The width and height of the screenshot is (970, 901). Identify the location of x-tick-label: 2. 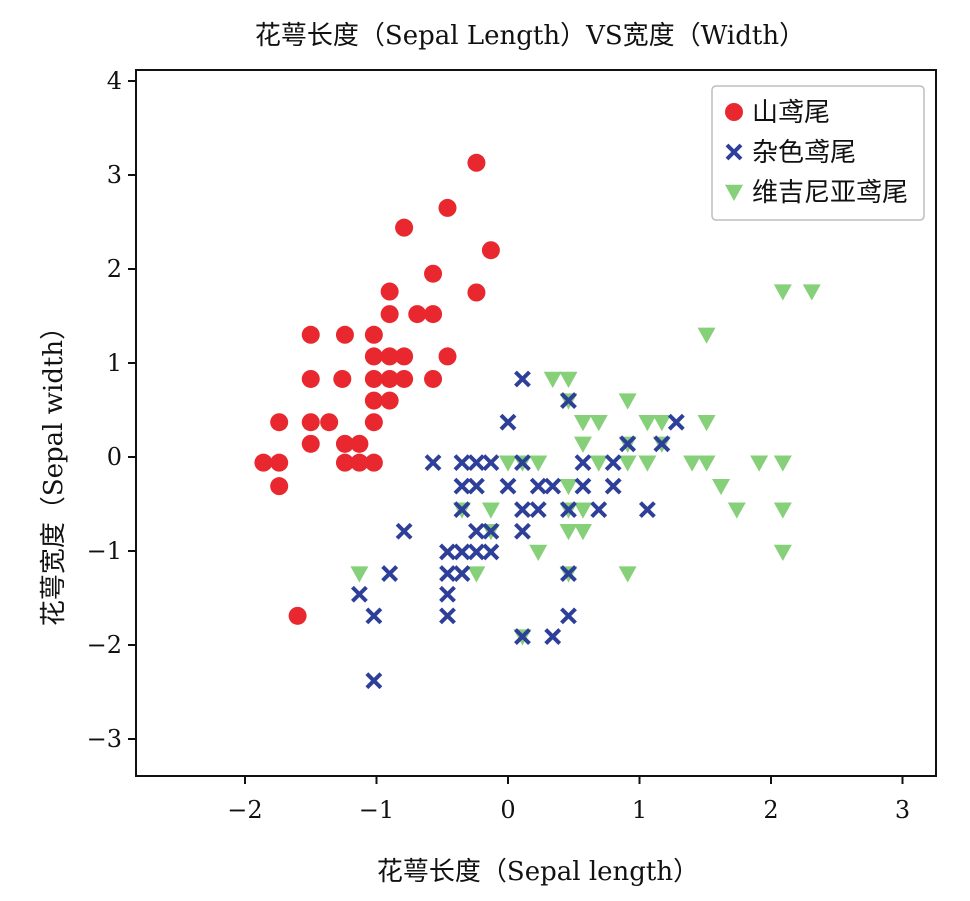
(770, 810).